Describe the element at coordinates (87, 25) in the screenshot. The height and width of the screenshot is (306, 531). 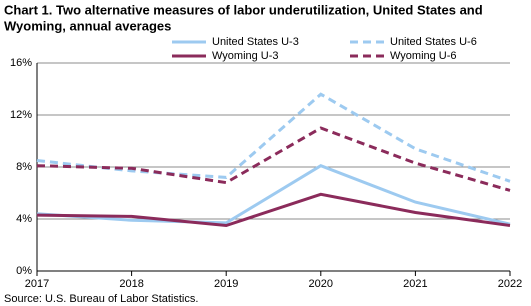
I see `chart-title: Wyoming, annual averages` at that location.